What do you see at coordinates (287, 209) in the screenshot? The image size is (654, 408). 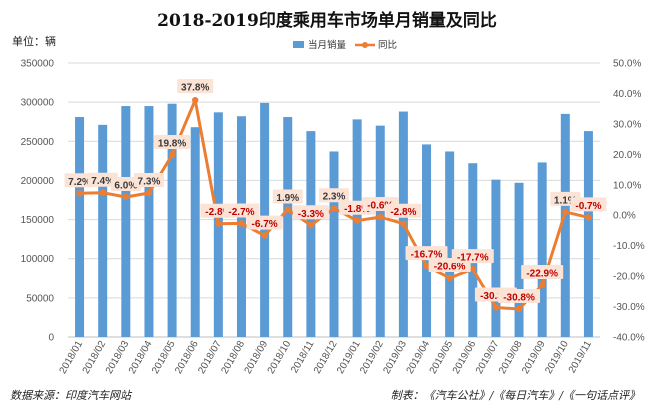 I see `yoy-point-2018/10` at bounding box center [287, 209].